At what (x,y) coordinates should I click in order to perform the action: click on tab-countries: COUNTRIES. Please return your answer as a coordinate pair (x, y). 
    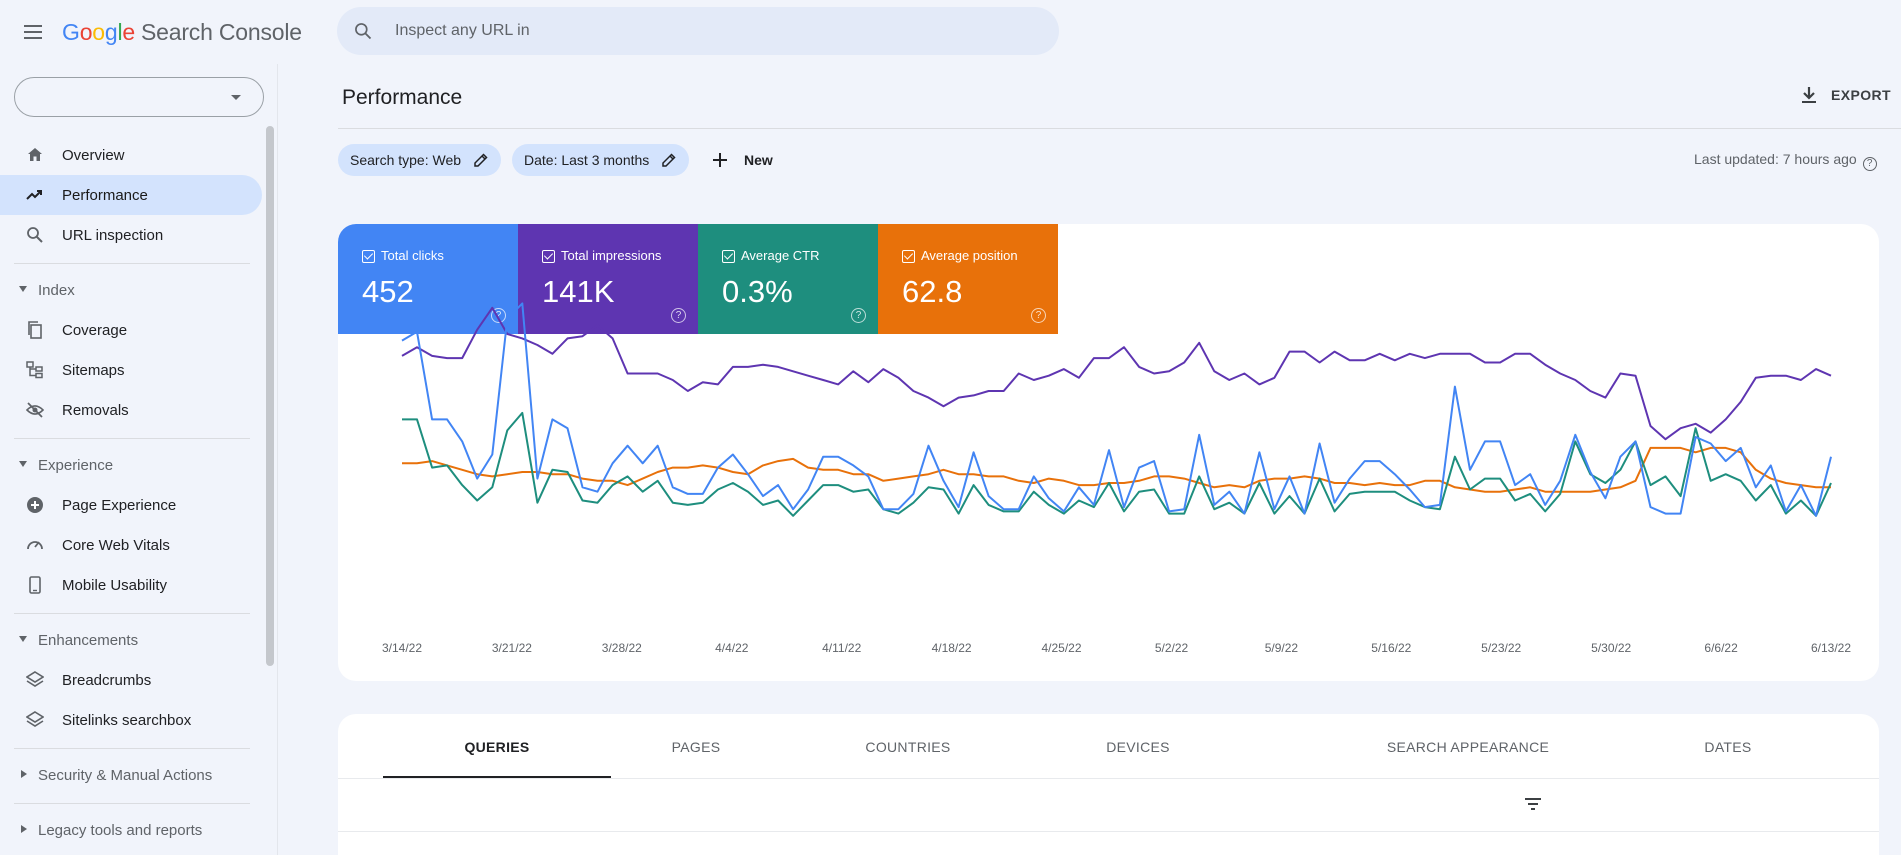
    Looking at the image, I should click on (908, 747).